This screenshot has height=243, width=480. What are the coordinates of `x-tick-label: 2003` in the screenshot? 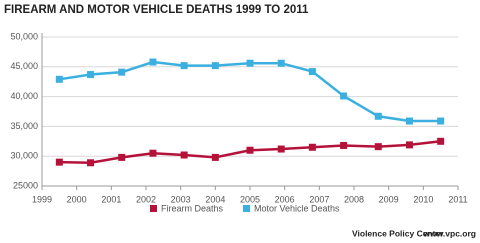 It's located at (181, 199).